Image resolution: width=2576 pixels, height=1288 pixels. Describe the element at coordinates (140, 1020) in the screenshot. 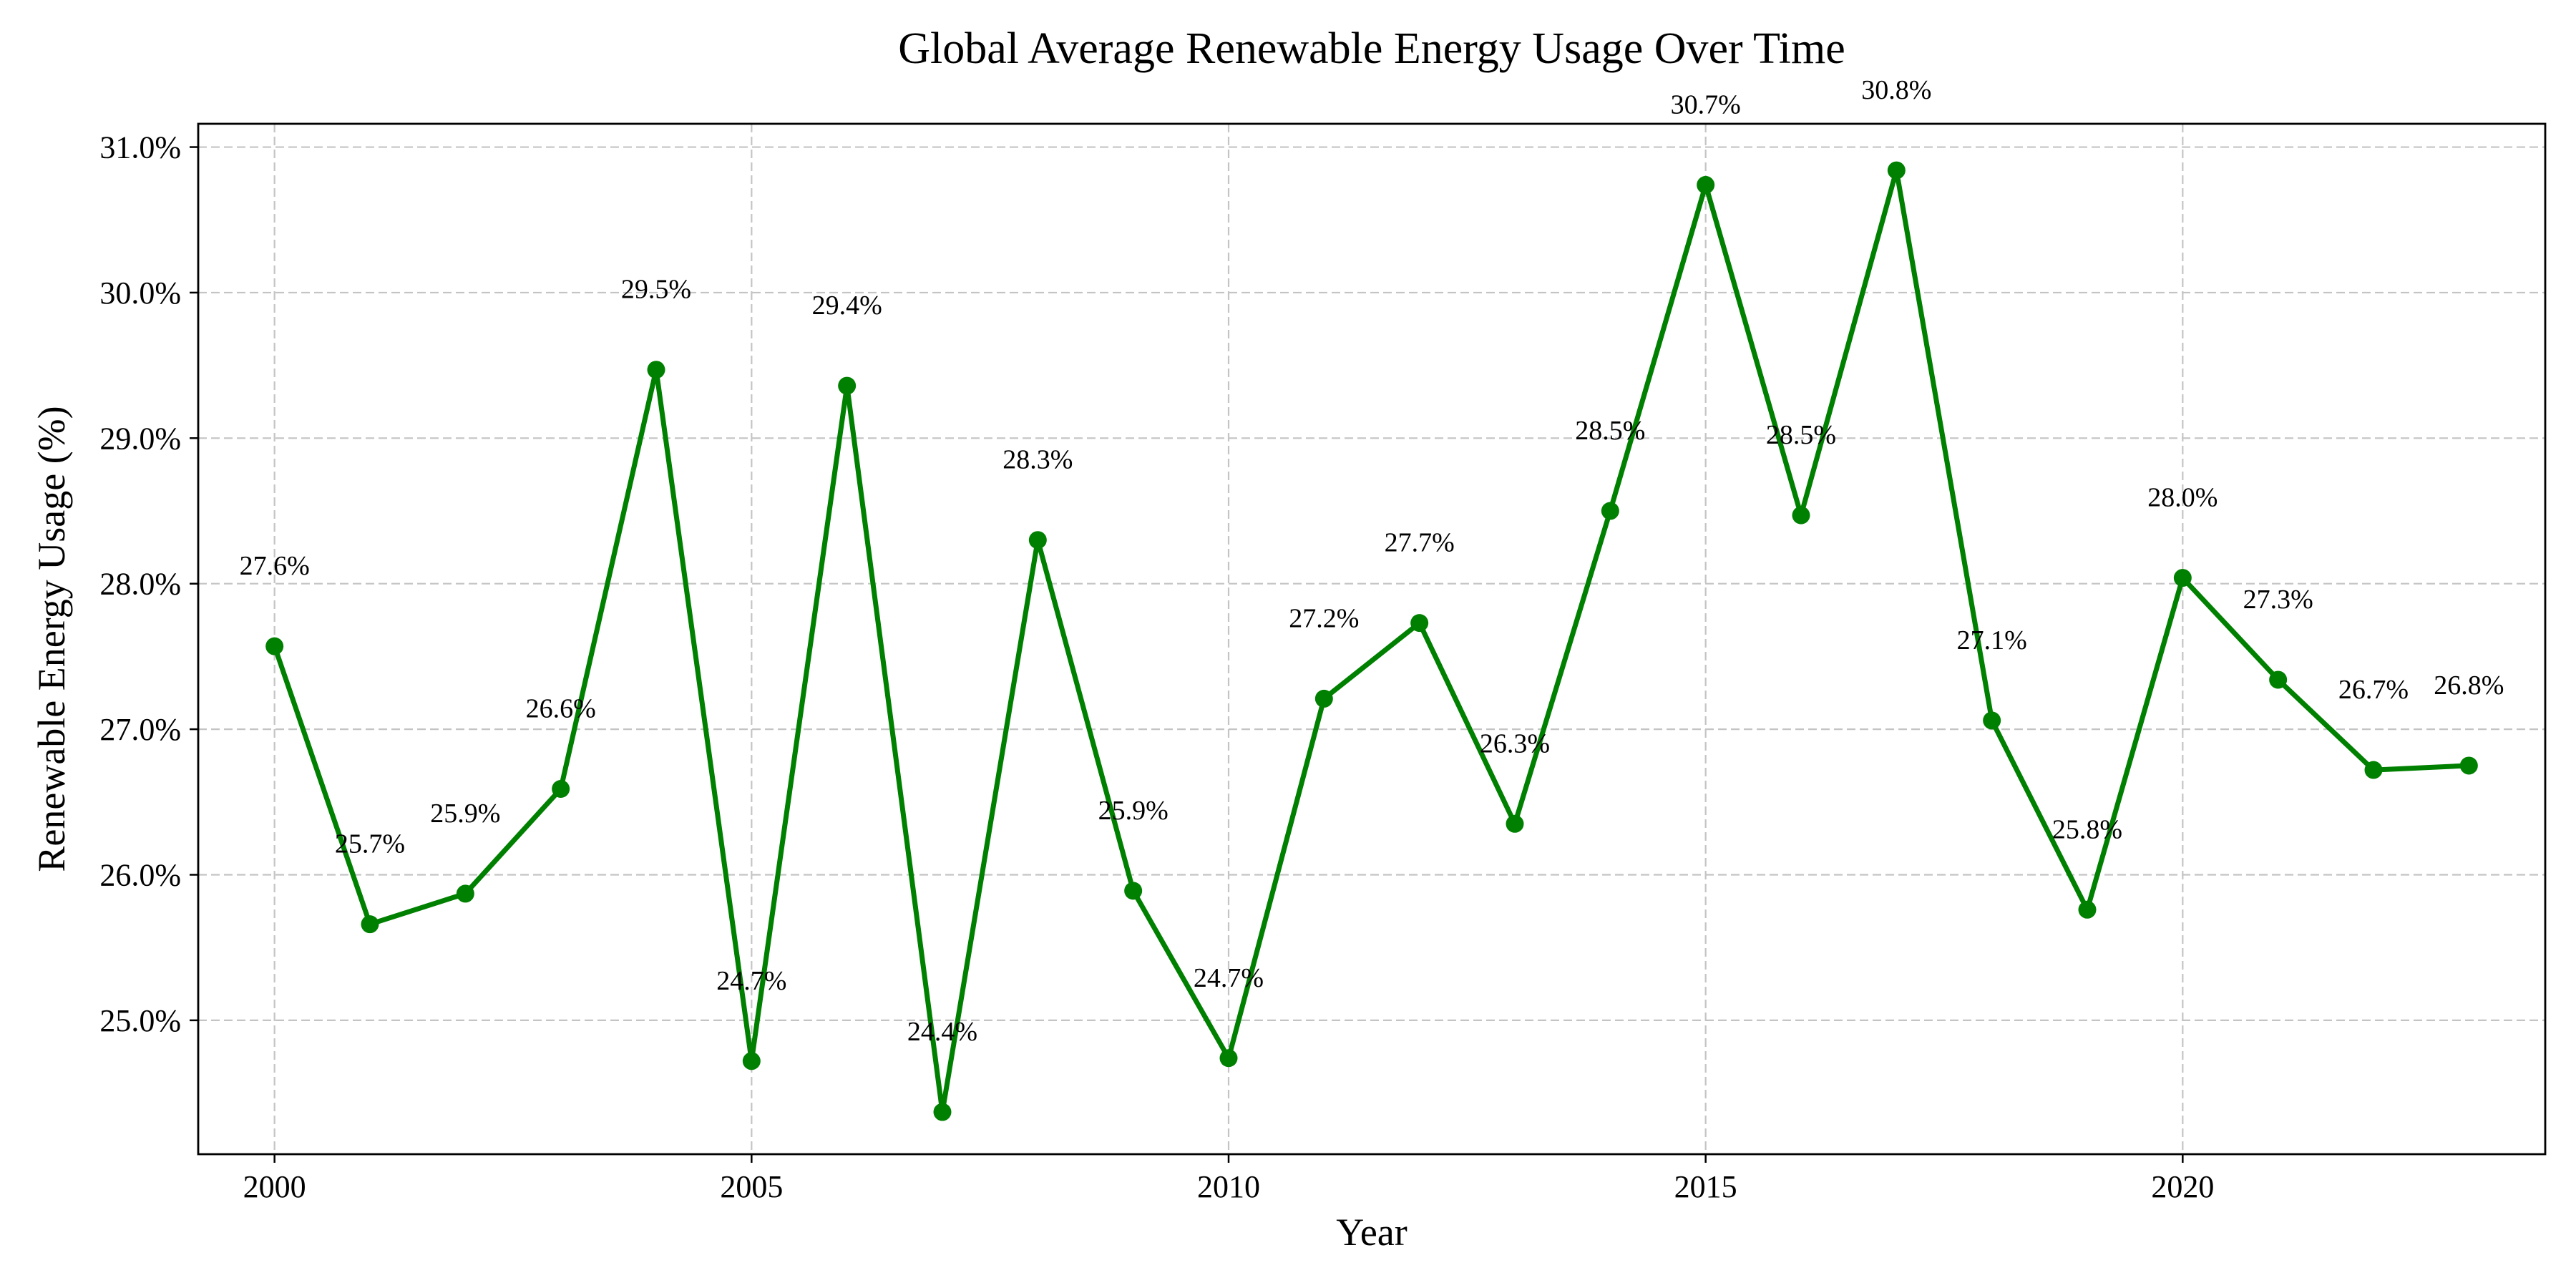

I see `y-tick-label: 25.0%` at that location.